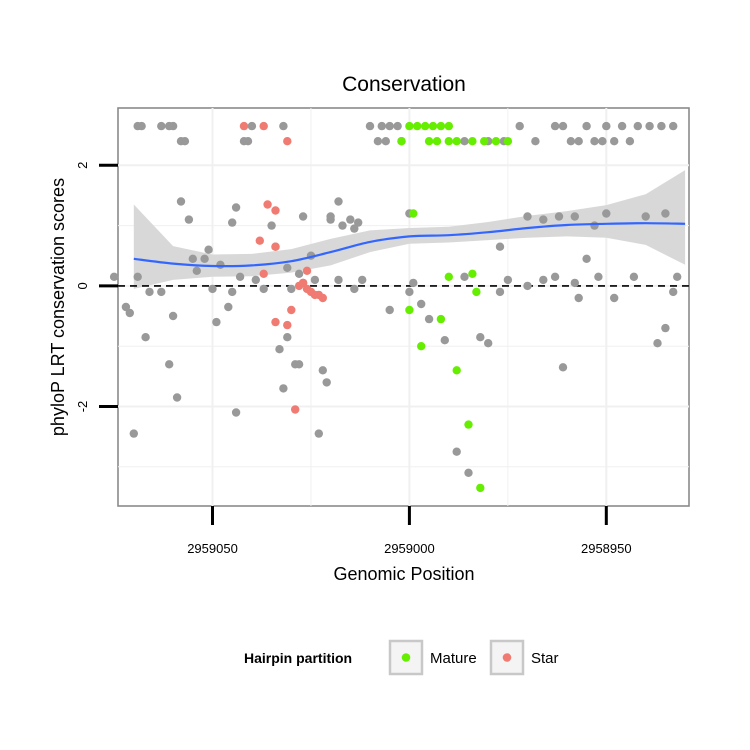 Image resolution: width=750 pixels, height=750 pixels. Describe the element at coordinates (58, 307) in the screenshot. I see `y-axis-title: phyloP LRT conservation scores` at that location.